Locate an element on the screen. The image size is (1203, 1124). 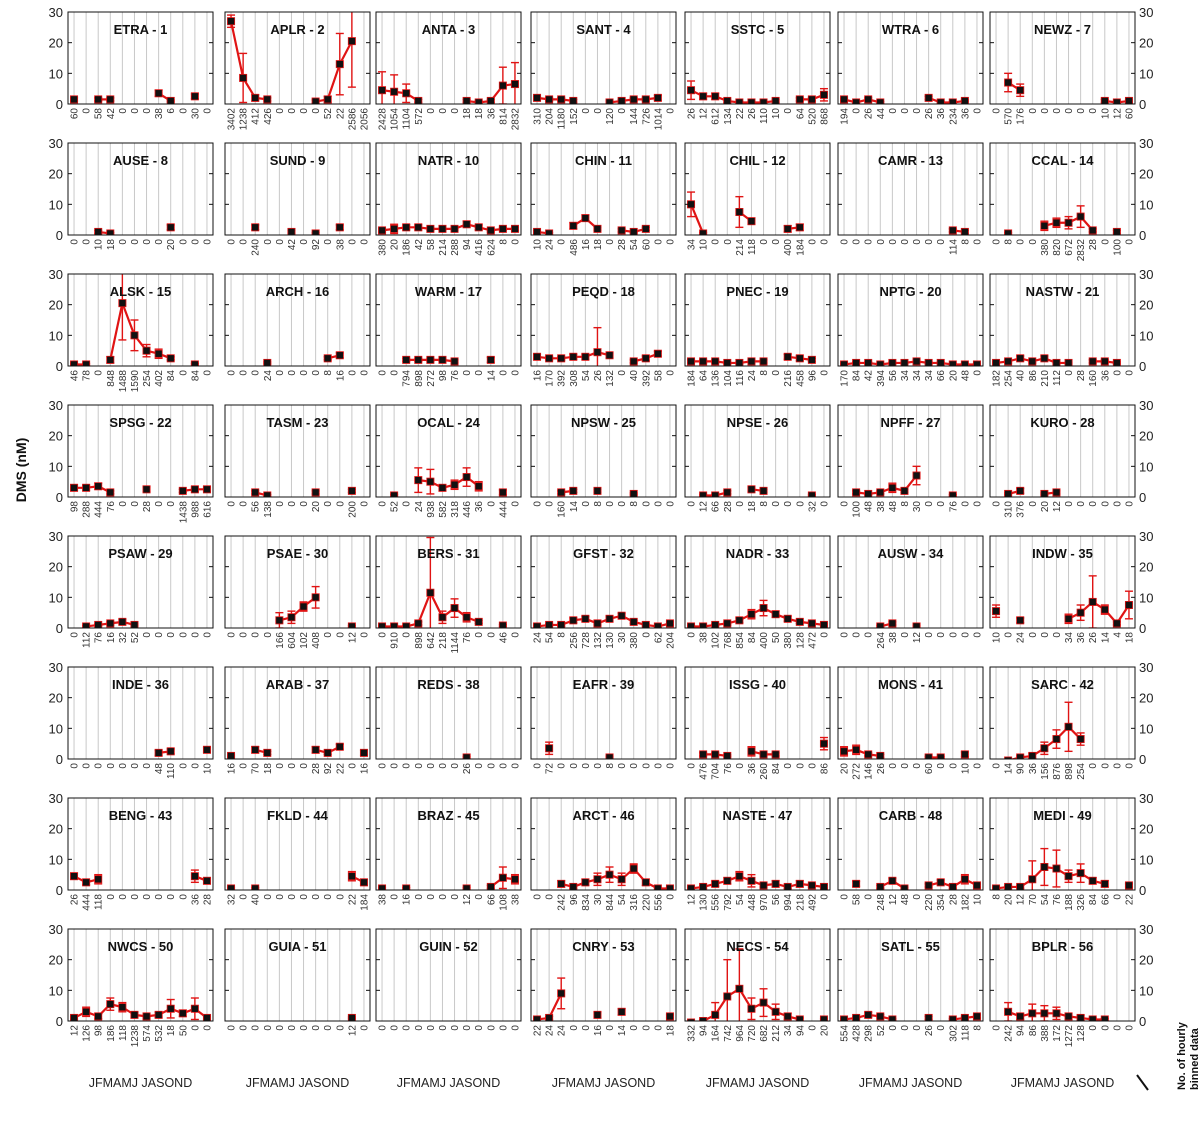
count-label: 100 is located at coordinates (857, 509).